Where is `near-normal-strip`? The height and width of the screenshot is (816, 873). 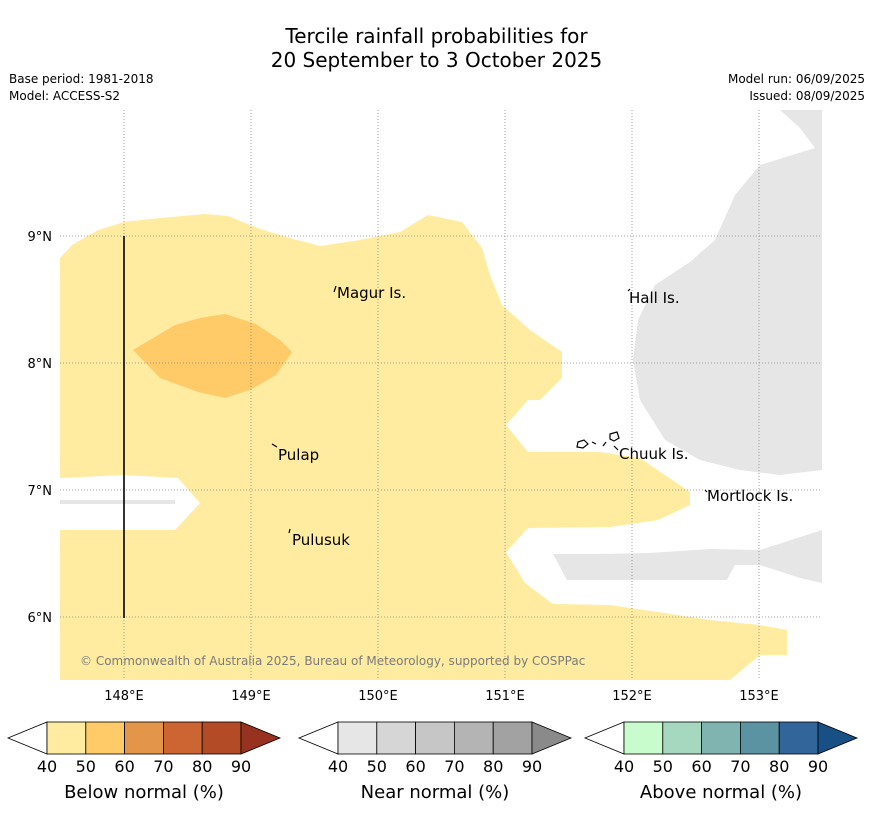 near-normal-strip is located at coordinates (117, 502).